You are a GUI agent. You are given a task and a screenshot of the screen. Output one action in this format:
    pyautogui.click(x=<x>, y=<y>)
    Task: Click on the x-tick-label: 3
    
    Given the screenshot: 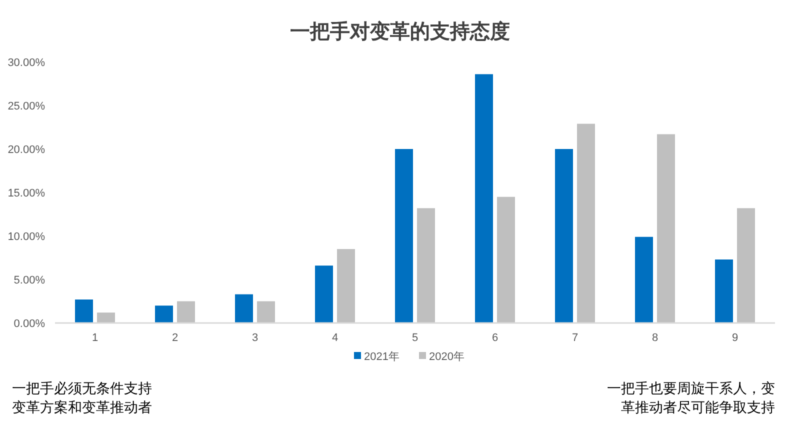 What is the action you would take?
    pyautogui.click(x=255, y=338)
    